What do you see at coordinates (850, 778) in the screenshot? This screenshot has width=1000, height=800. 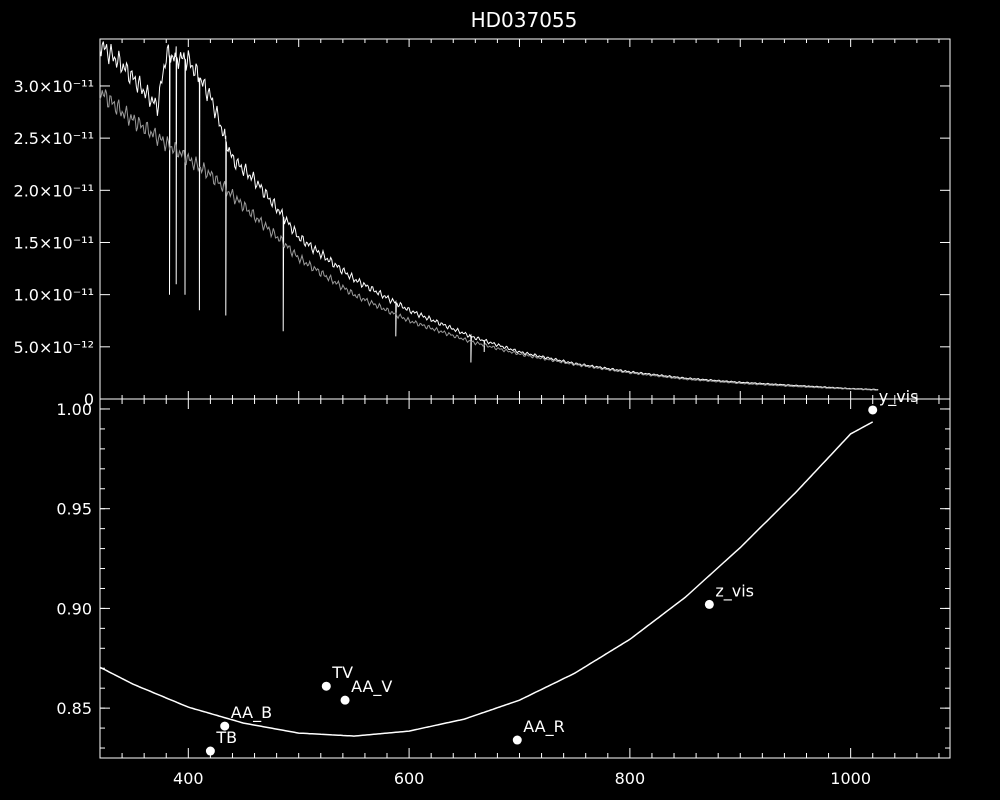 I see `x-tick-label: 1000` at bounding box center [850, 778].